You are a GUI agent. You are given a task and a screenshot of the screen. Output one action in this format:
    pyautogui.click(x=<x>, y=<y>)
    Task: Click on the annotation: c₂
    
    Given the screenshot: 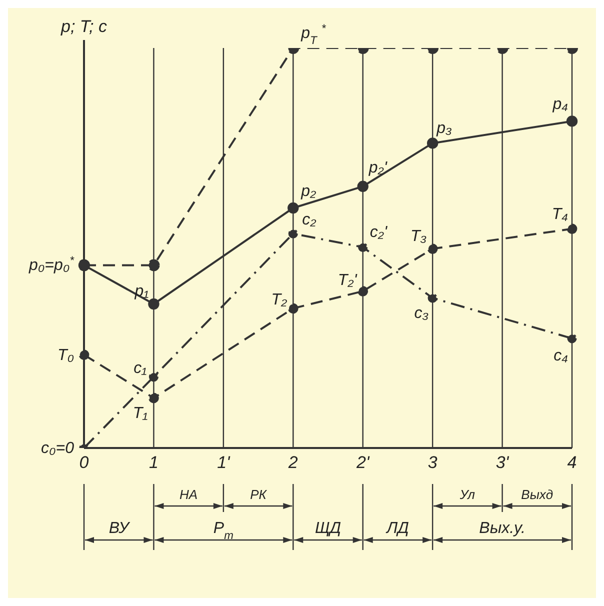 What is the action you would take?
    pyautogui.click(x=309, y=220)
    